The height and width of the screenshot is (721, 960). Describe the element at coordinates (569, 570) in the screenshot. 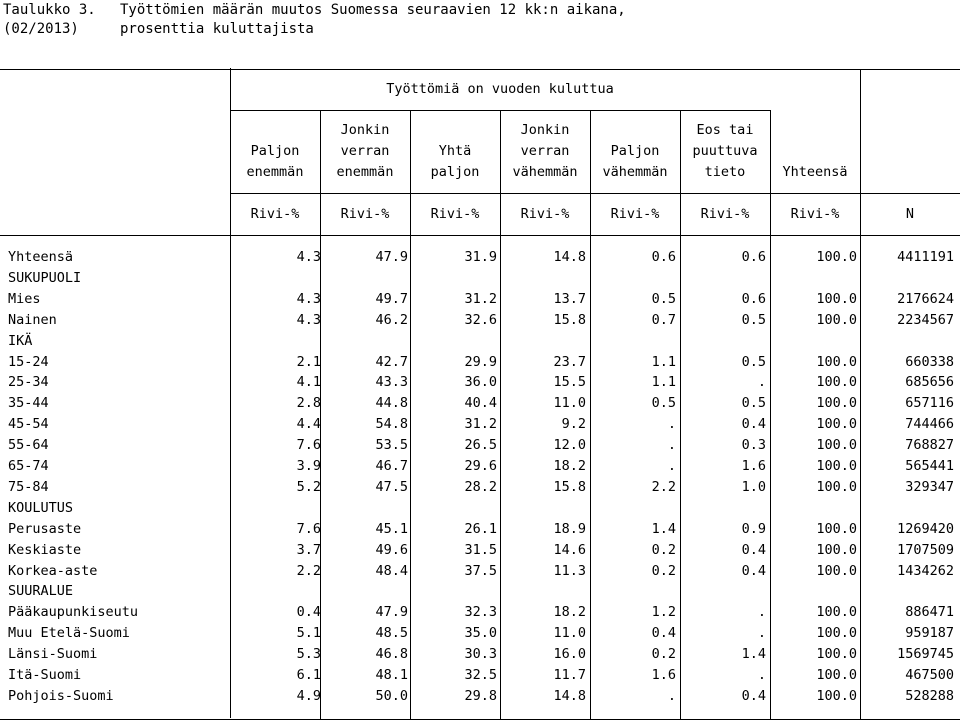

I see `table-cell: 11.3` at that location.